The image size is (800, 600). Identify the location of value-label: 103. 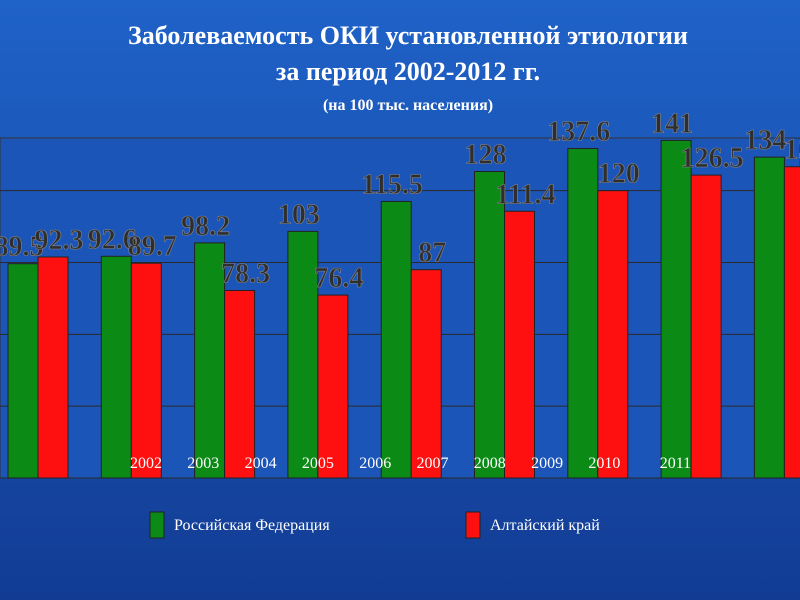
(299, 214).